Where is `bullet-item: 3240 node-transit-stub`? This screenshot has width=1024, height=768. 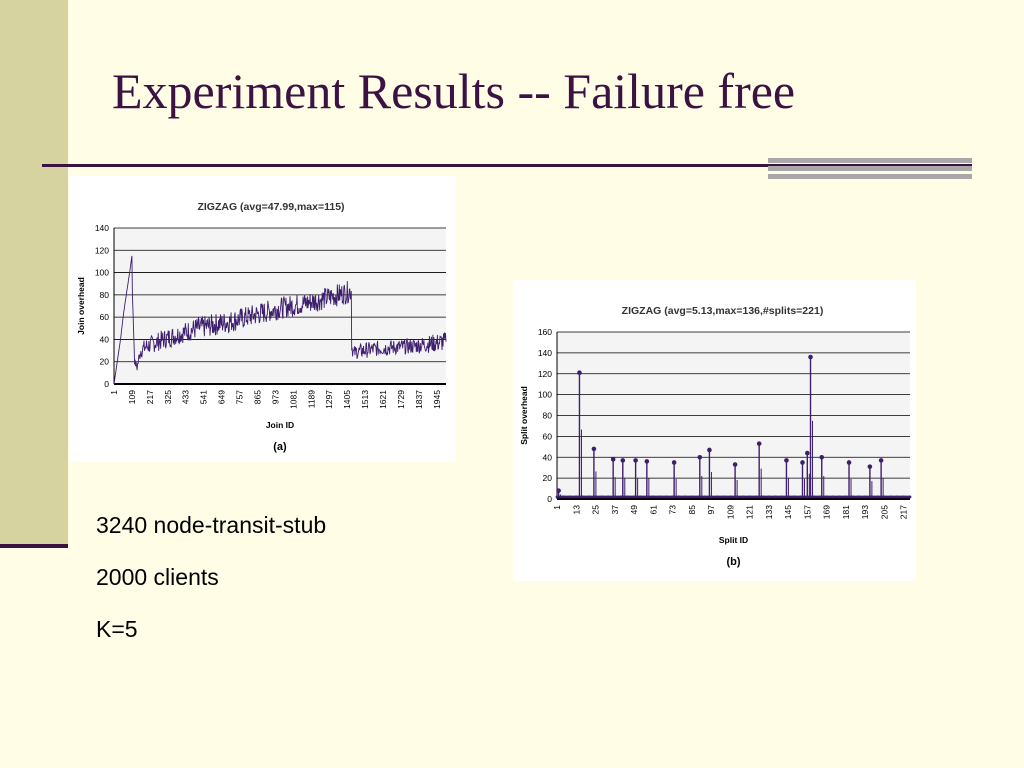 bullet-item: 3240 node-transit-stub is located at coordinates (211, 525).